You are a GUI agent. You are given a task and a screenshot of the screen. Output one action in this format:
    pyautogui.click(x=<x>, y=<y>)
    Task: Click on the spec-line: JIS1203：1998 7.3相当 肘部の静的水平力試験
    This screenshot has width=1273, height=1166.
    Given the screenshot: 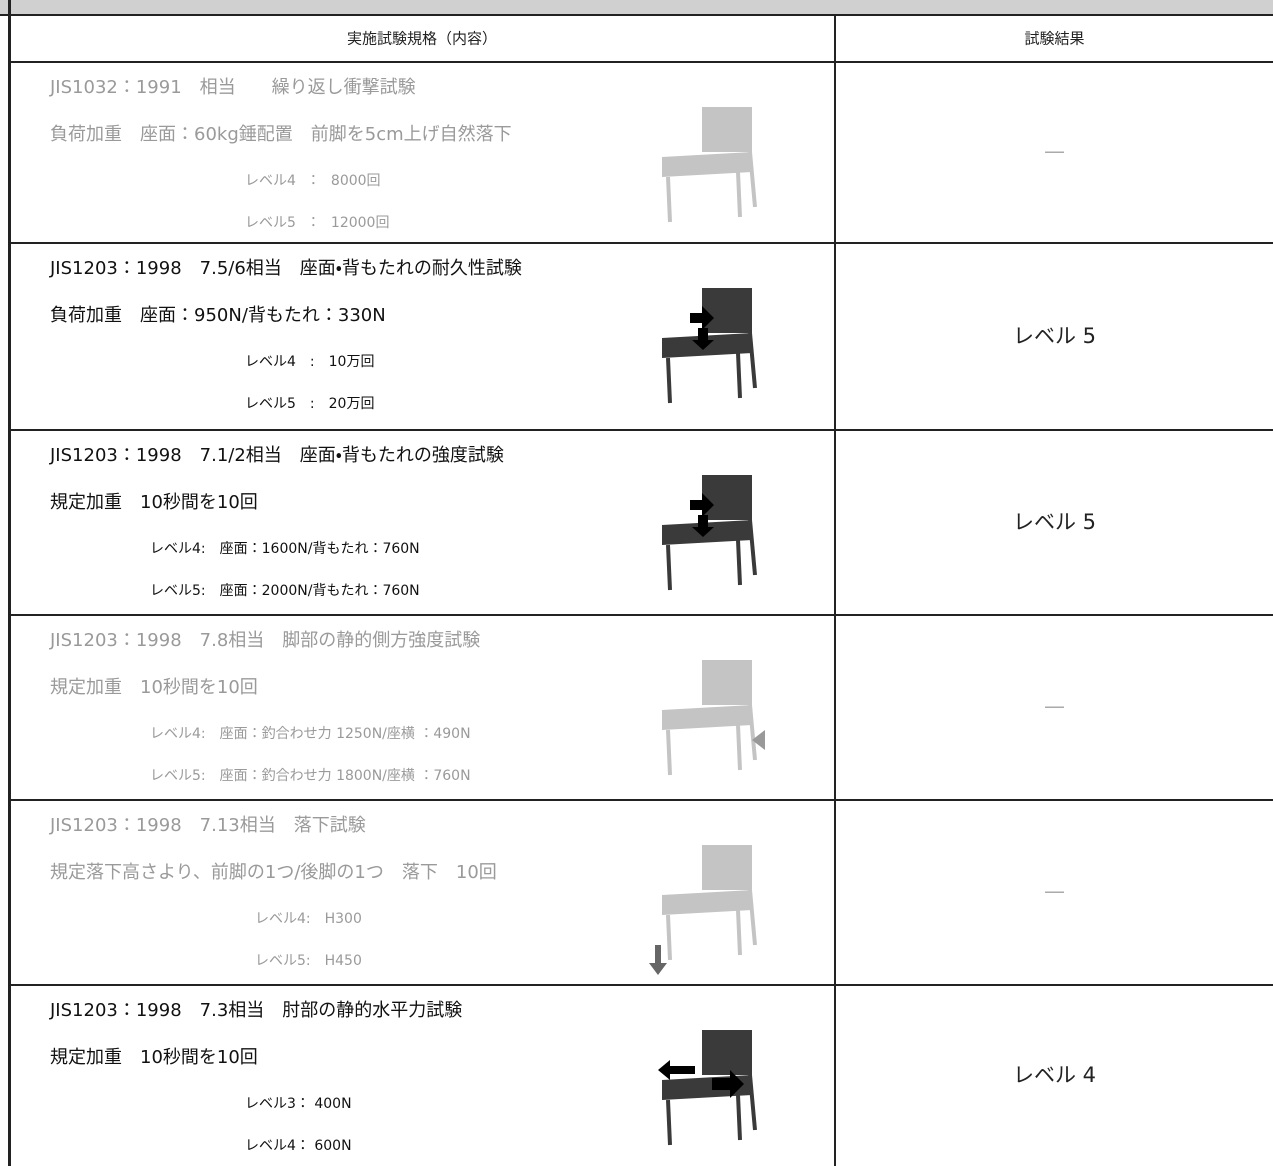 What is the action you would take?
    pyautogui.click(x=256, y=1010)
    